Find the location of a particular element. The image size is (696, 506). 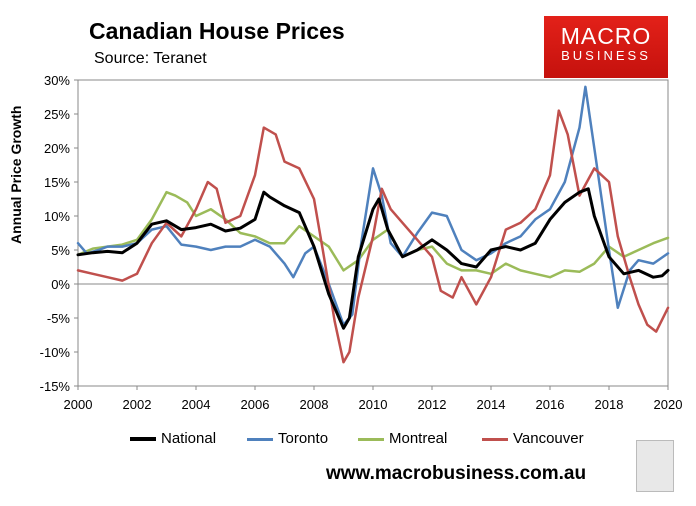

legend-item-vancouver: Vancouver is located at coordinates (533, 438).